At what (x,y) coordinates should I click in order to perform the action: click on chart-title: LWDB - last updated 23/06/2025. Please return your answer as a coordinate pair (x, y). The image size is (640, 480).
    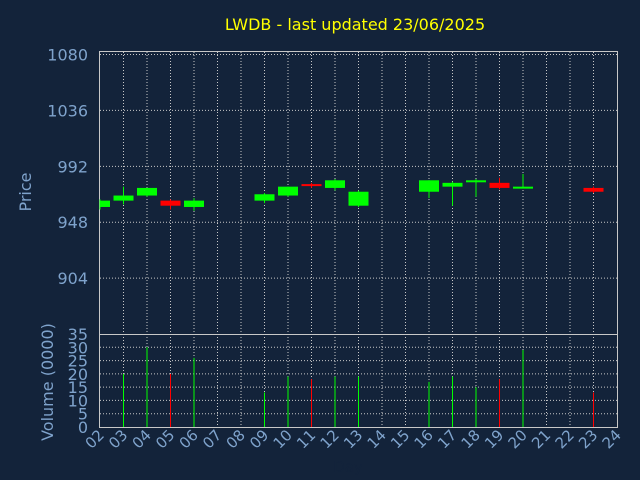
    Looking at the image, I should click on (355, 24).